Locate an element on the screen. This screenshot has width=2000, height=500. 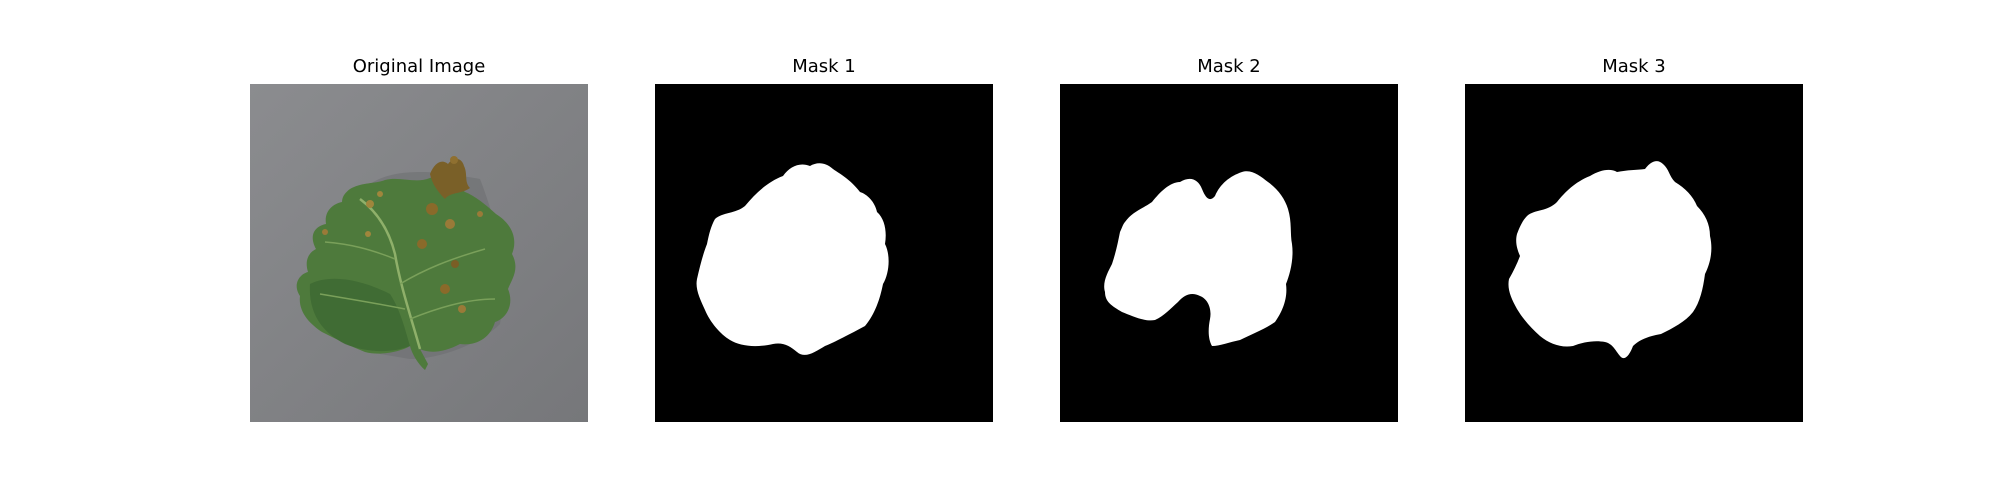
leaf-photo is located at coordinates (419, 253).